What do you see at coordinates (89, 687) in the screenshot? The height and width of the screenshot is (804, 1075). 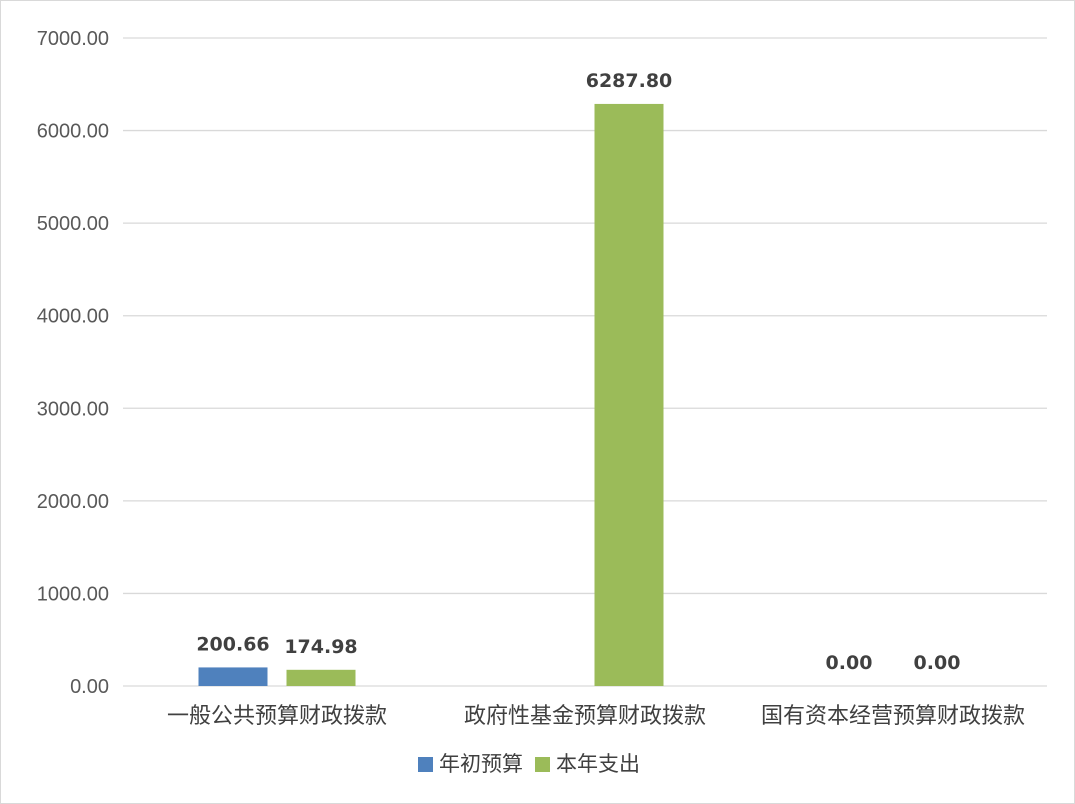 I see `y-tick-label: 0.00` at bounding box center [89, 687].